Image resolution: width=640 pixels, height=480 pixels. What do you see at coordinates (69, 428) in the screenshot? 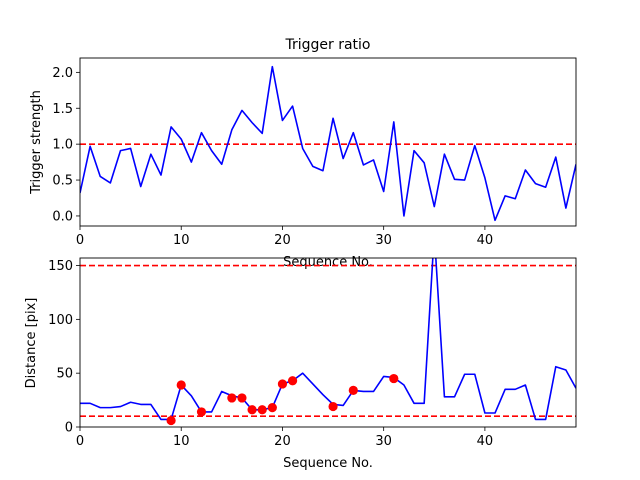
I see `y-tick-label: 0` at bounding box center [69, 428].